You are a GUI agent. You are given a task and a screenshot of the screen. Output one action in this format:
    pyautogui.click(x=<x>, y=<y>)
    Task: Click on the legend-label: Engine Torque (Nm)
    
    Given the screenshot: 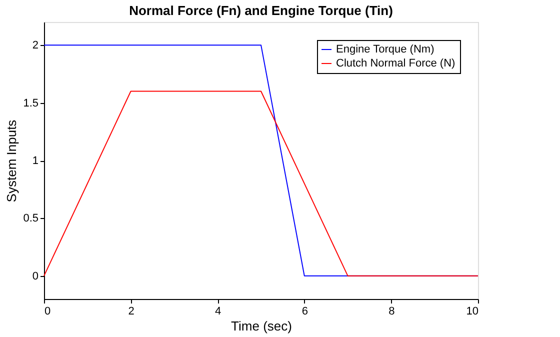 What is the action you would take?
    pyautogui.click(x=385, y=50)
    